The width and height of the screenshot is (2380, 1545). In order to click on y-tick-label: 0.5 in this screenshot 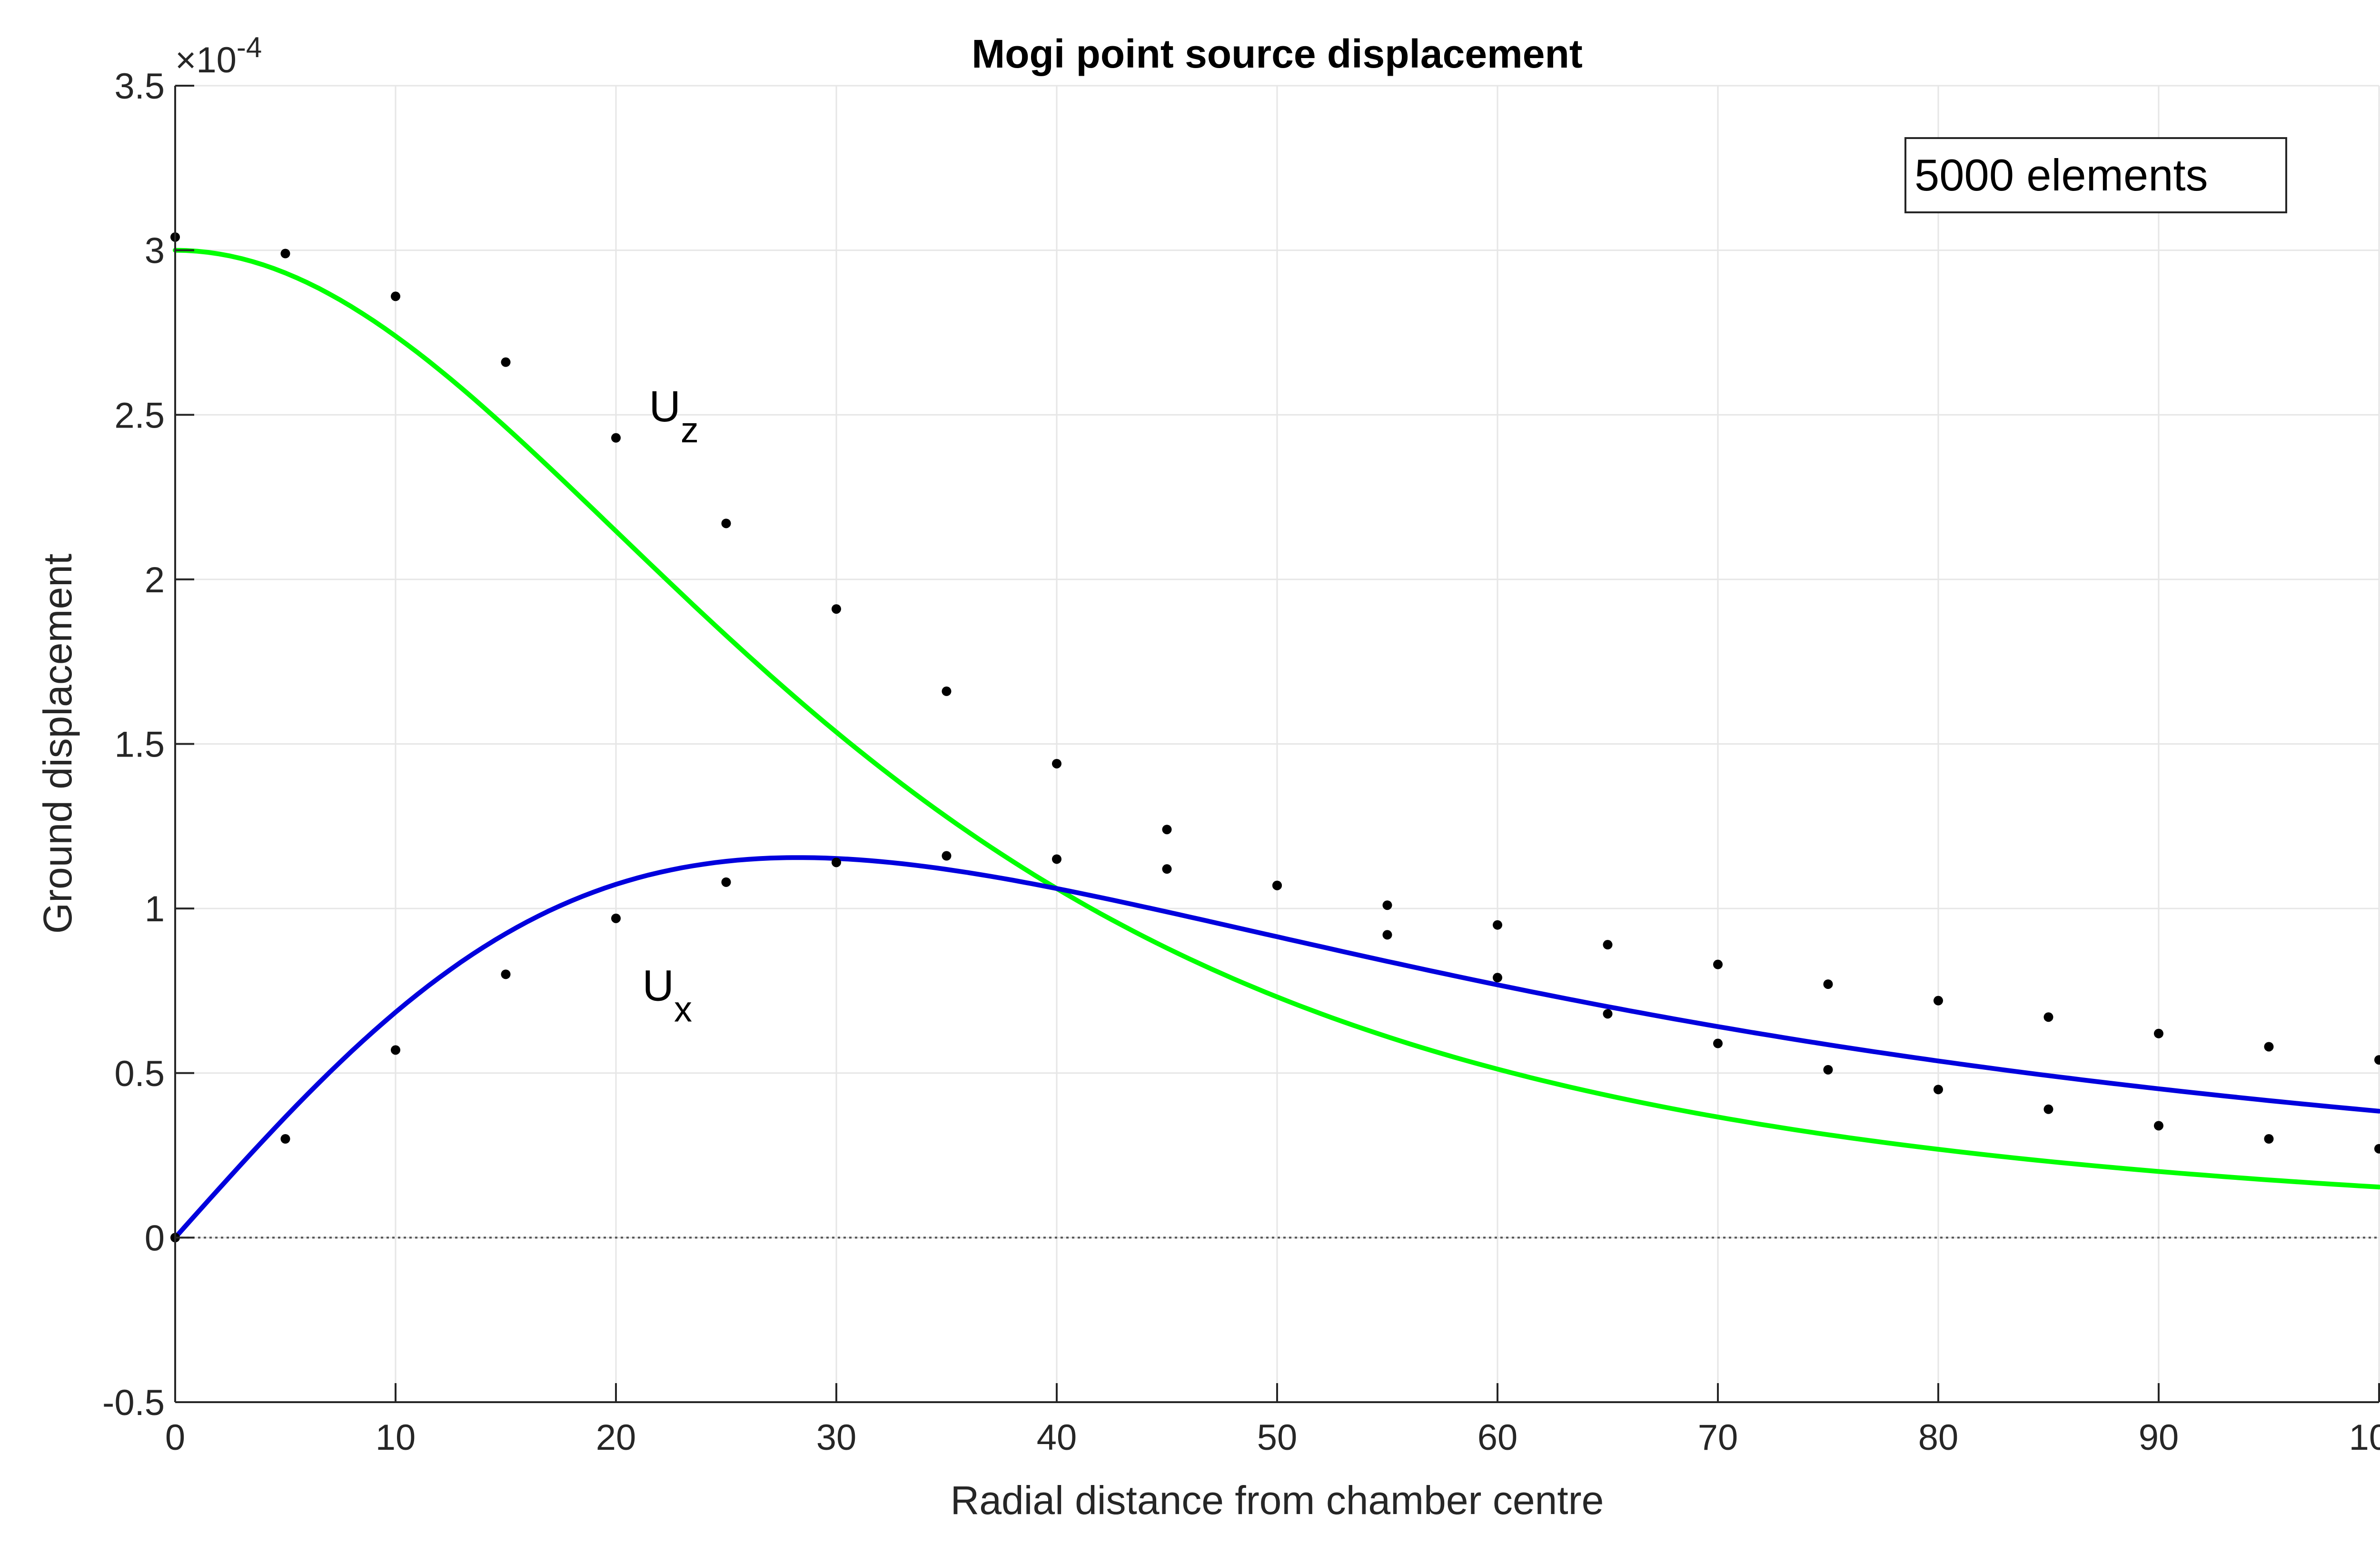, I will do `click(139, 1074)`.